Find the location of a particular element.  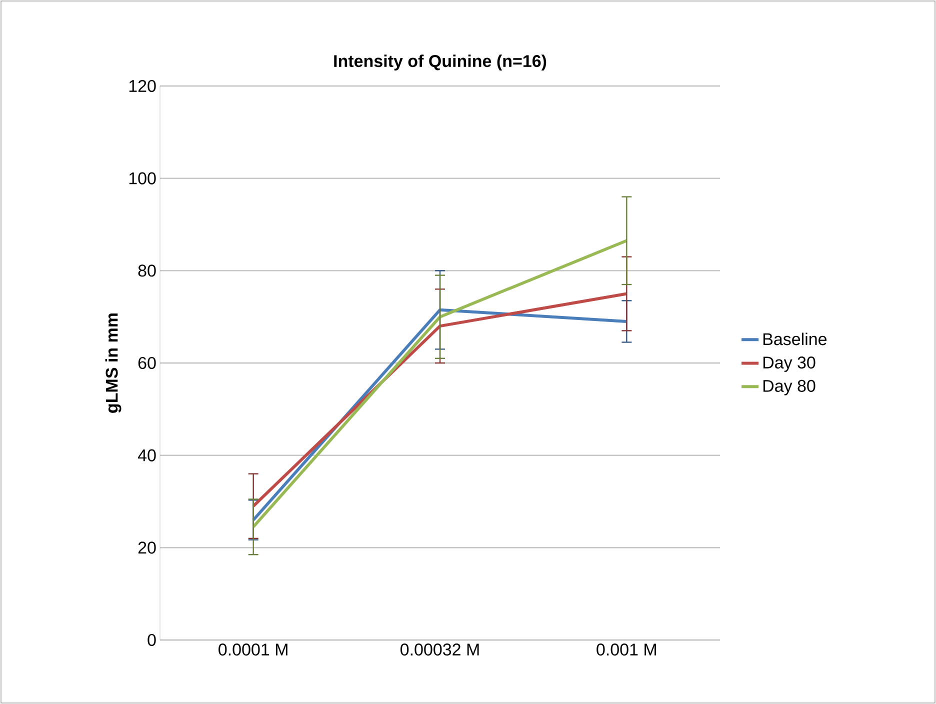

y-tick-label: 40 is located at coordinates (147, 455).